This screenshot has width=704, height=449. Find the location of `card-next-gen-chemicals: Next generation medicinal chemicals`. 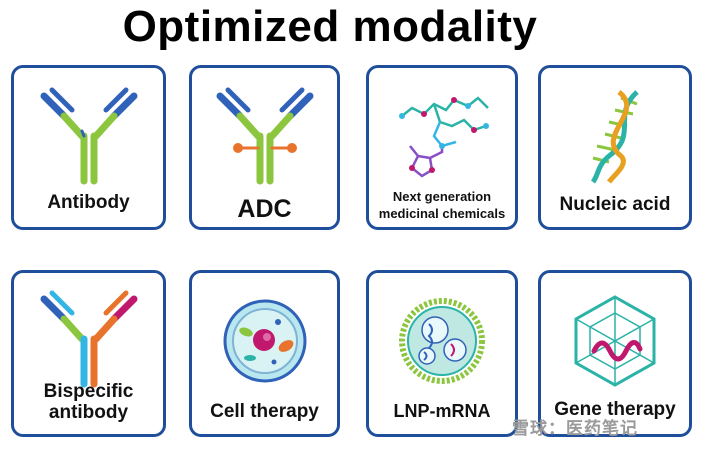

card-next-gen-chemicals: Next generation medicinal chemicals is located at coordinates (442, 147).